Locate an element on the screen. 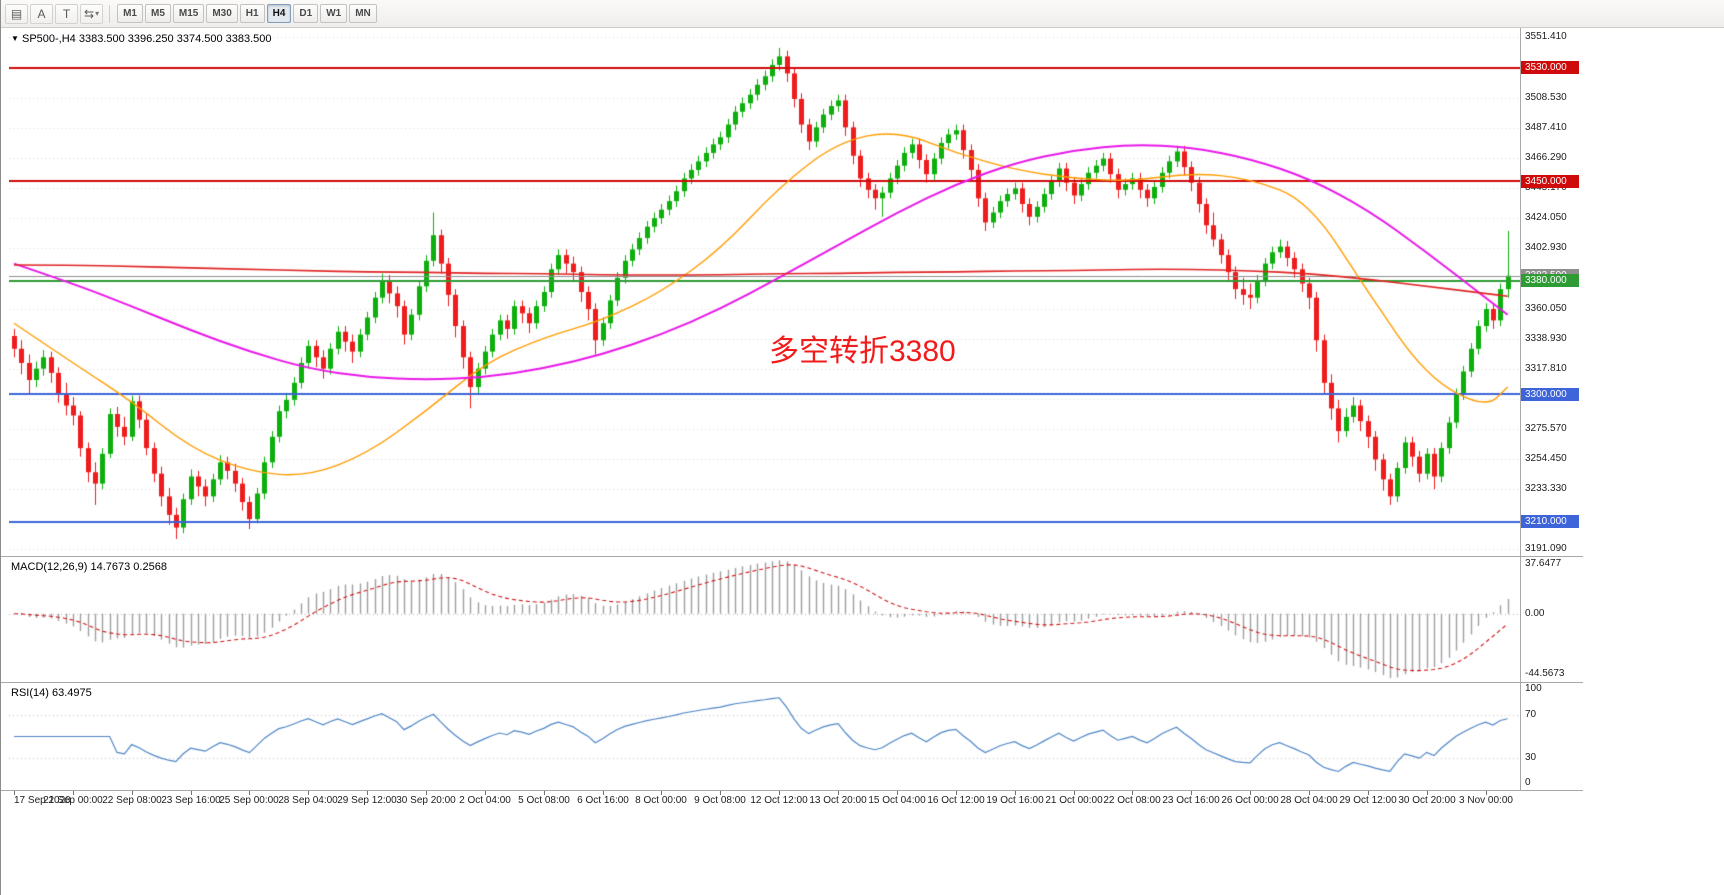  macd-axis-label: 0.00 is located at coordinates (1535, 613).